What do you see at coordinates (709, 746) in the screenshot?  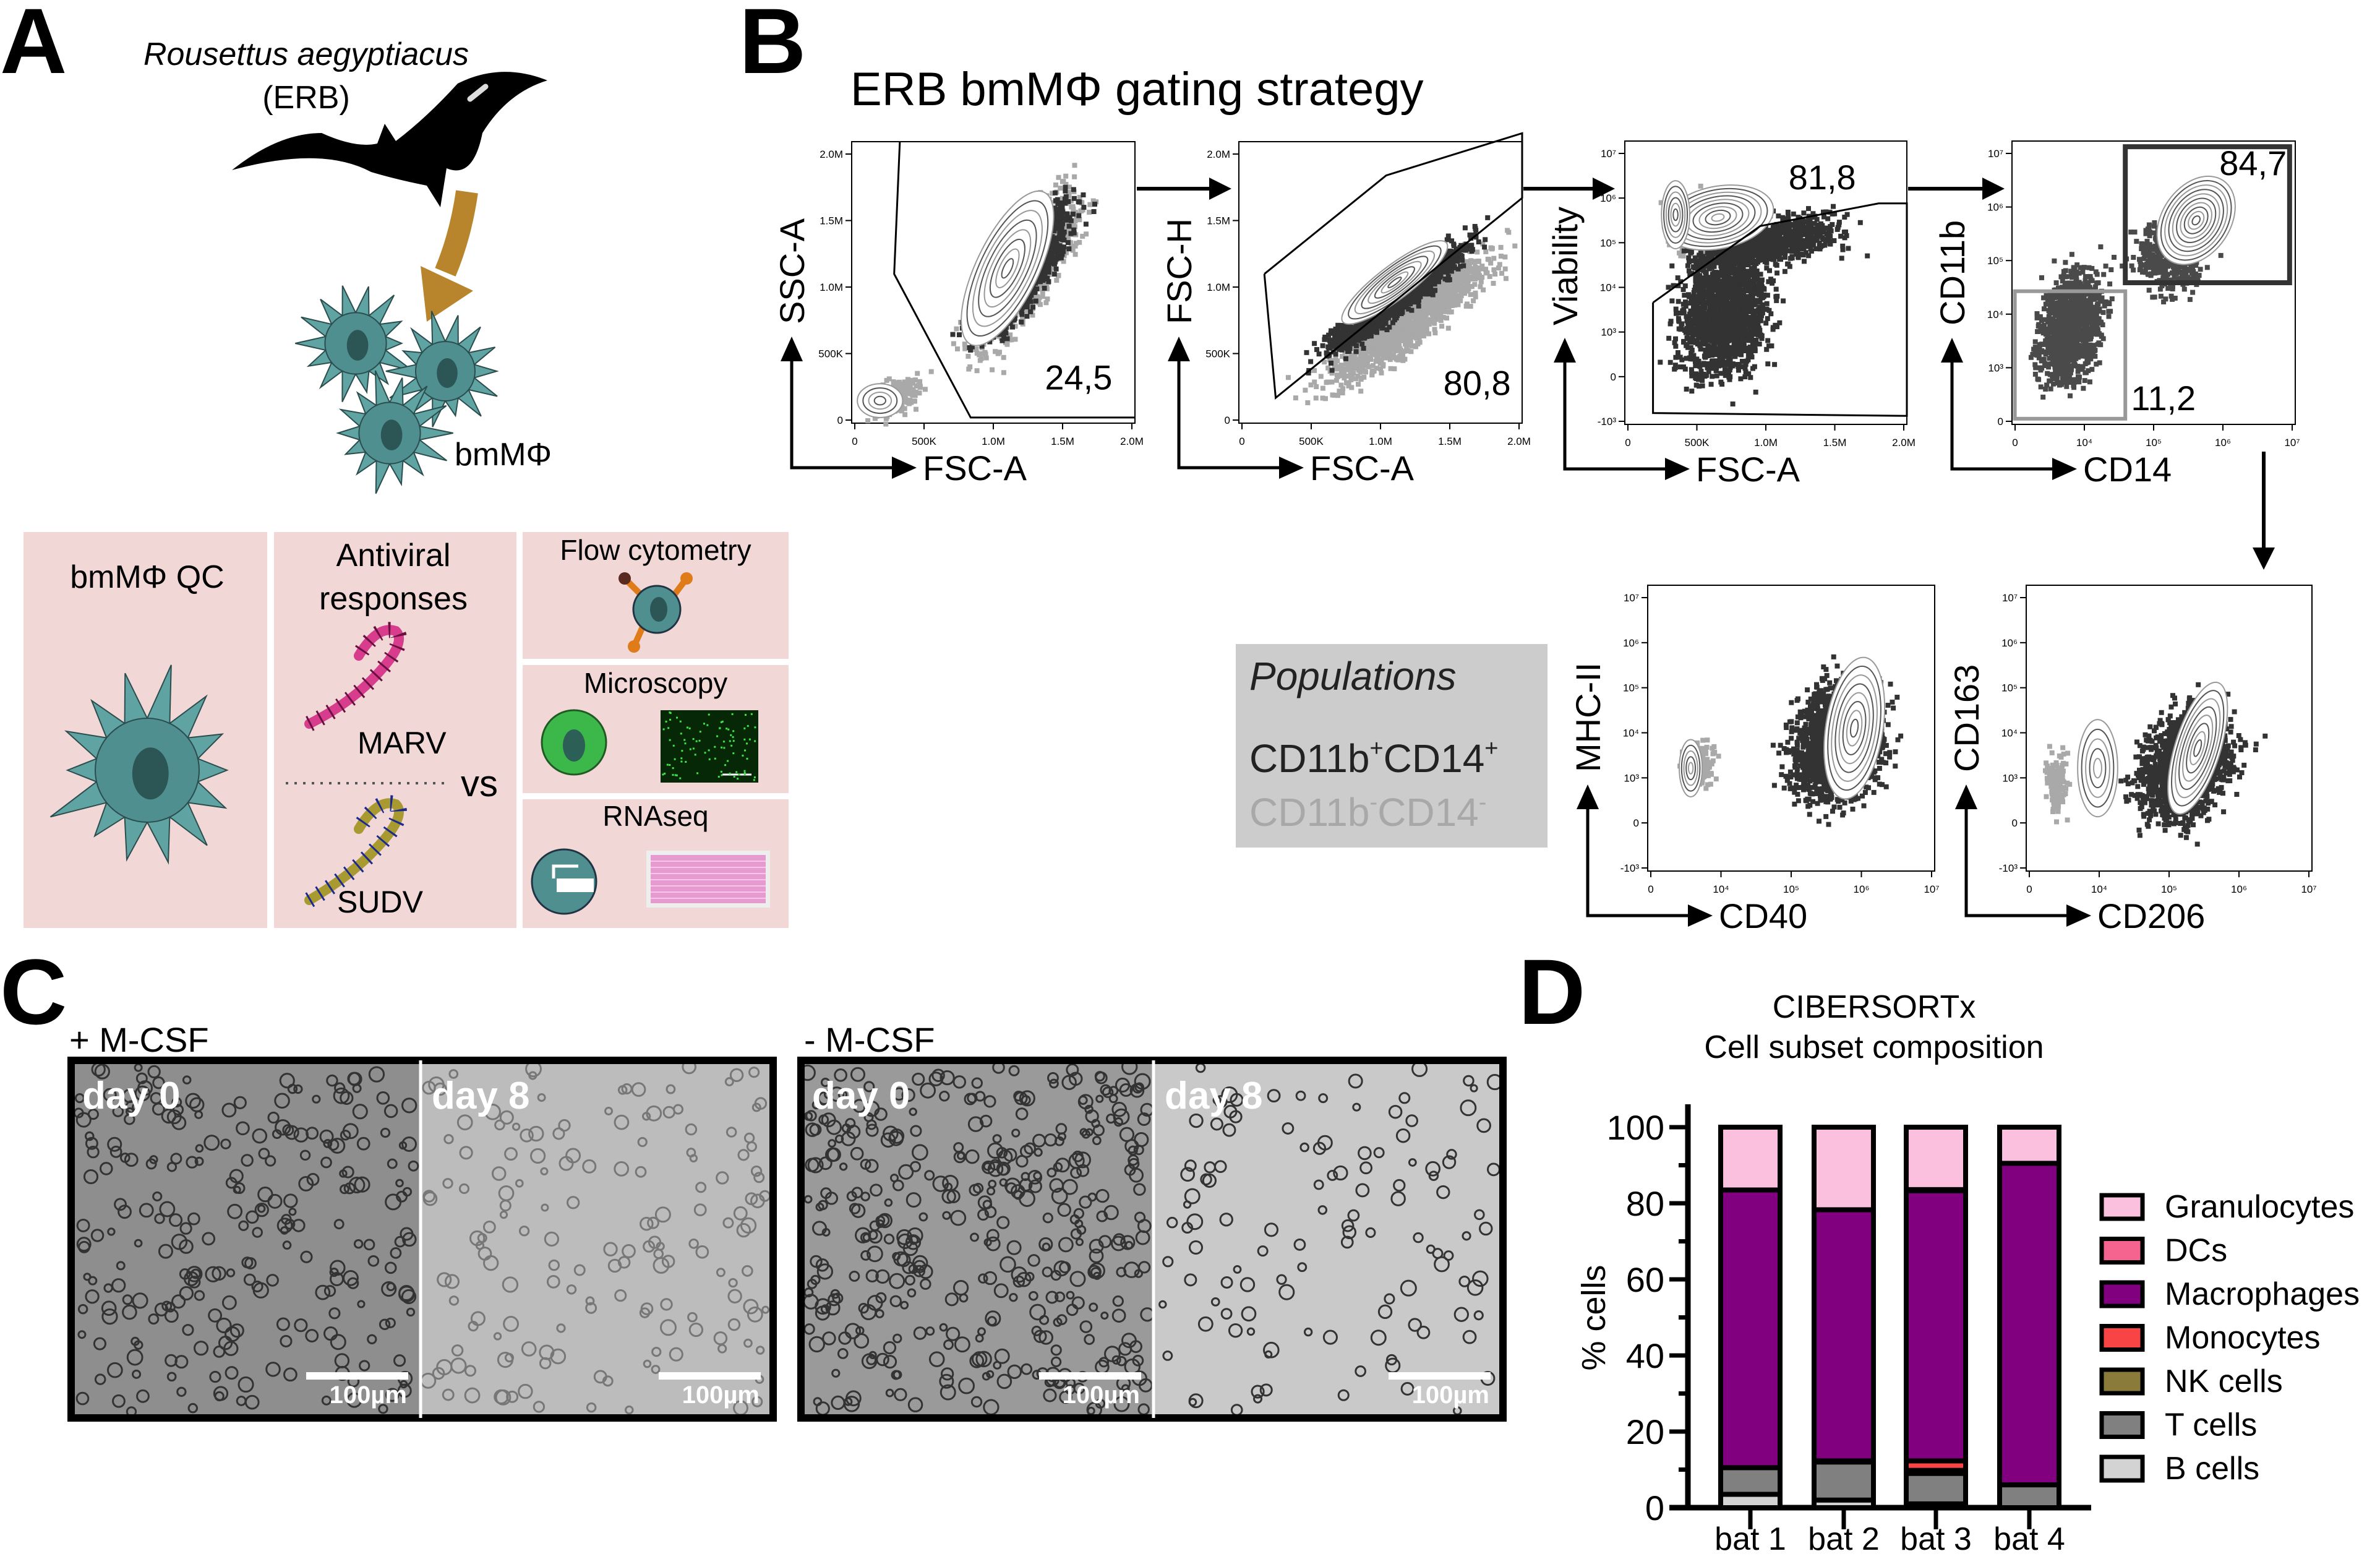 I see `fluorescence-image` at bounding box center [709, 746].